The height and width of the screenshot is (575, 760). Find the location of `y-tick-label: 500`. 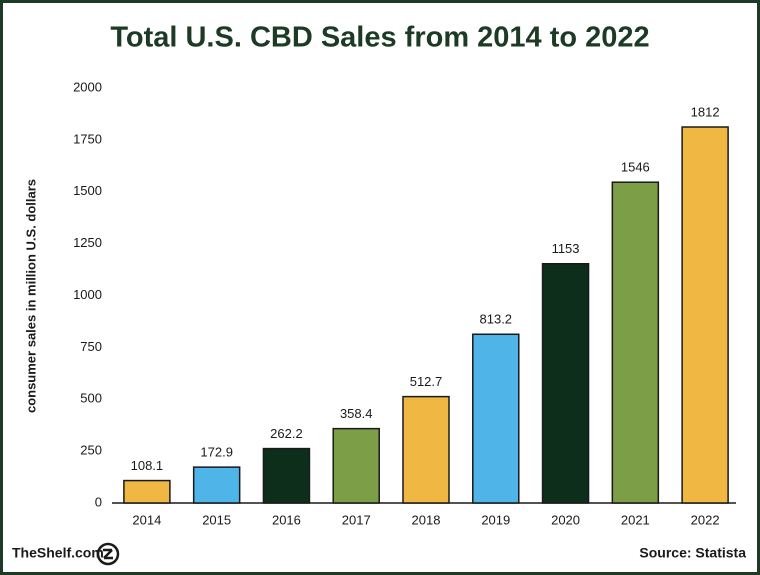

y-tick-label: 500 is located at coordinates (91, 398).